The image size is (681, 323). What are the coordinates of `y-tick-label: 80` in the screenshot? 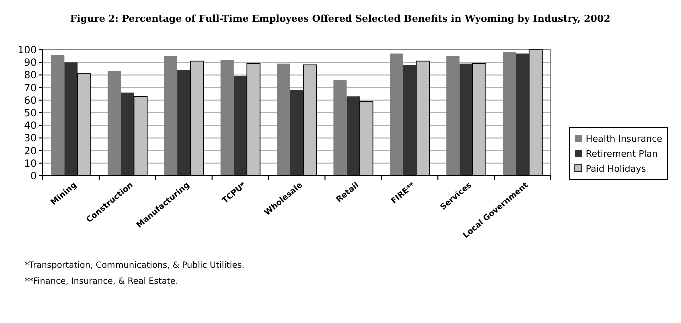 It's located at (30, 76).